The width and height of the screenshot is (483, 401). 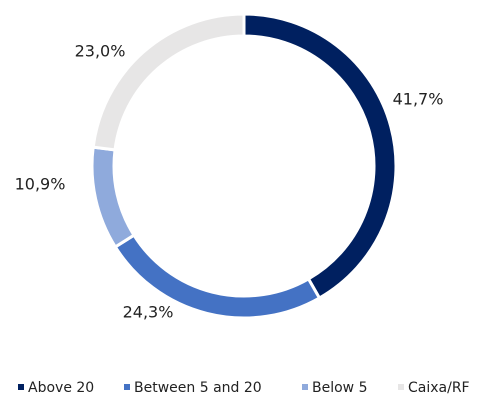 I want to click on legend-label: Between 5 and 20, so click(x=198, y=388).